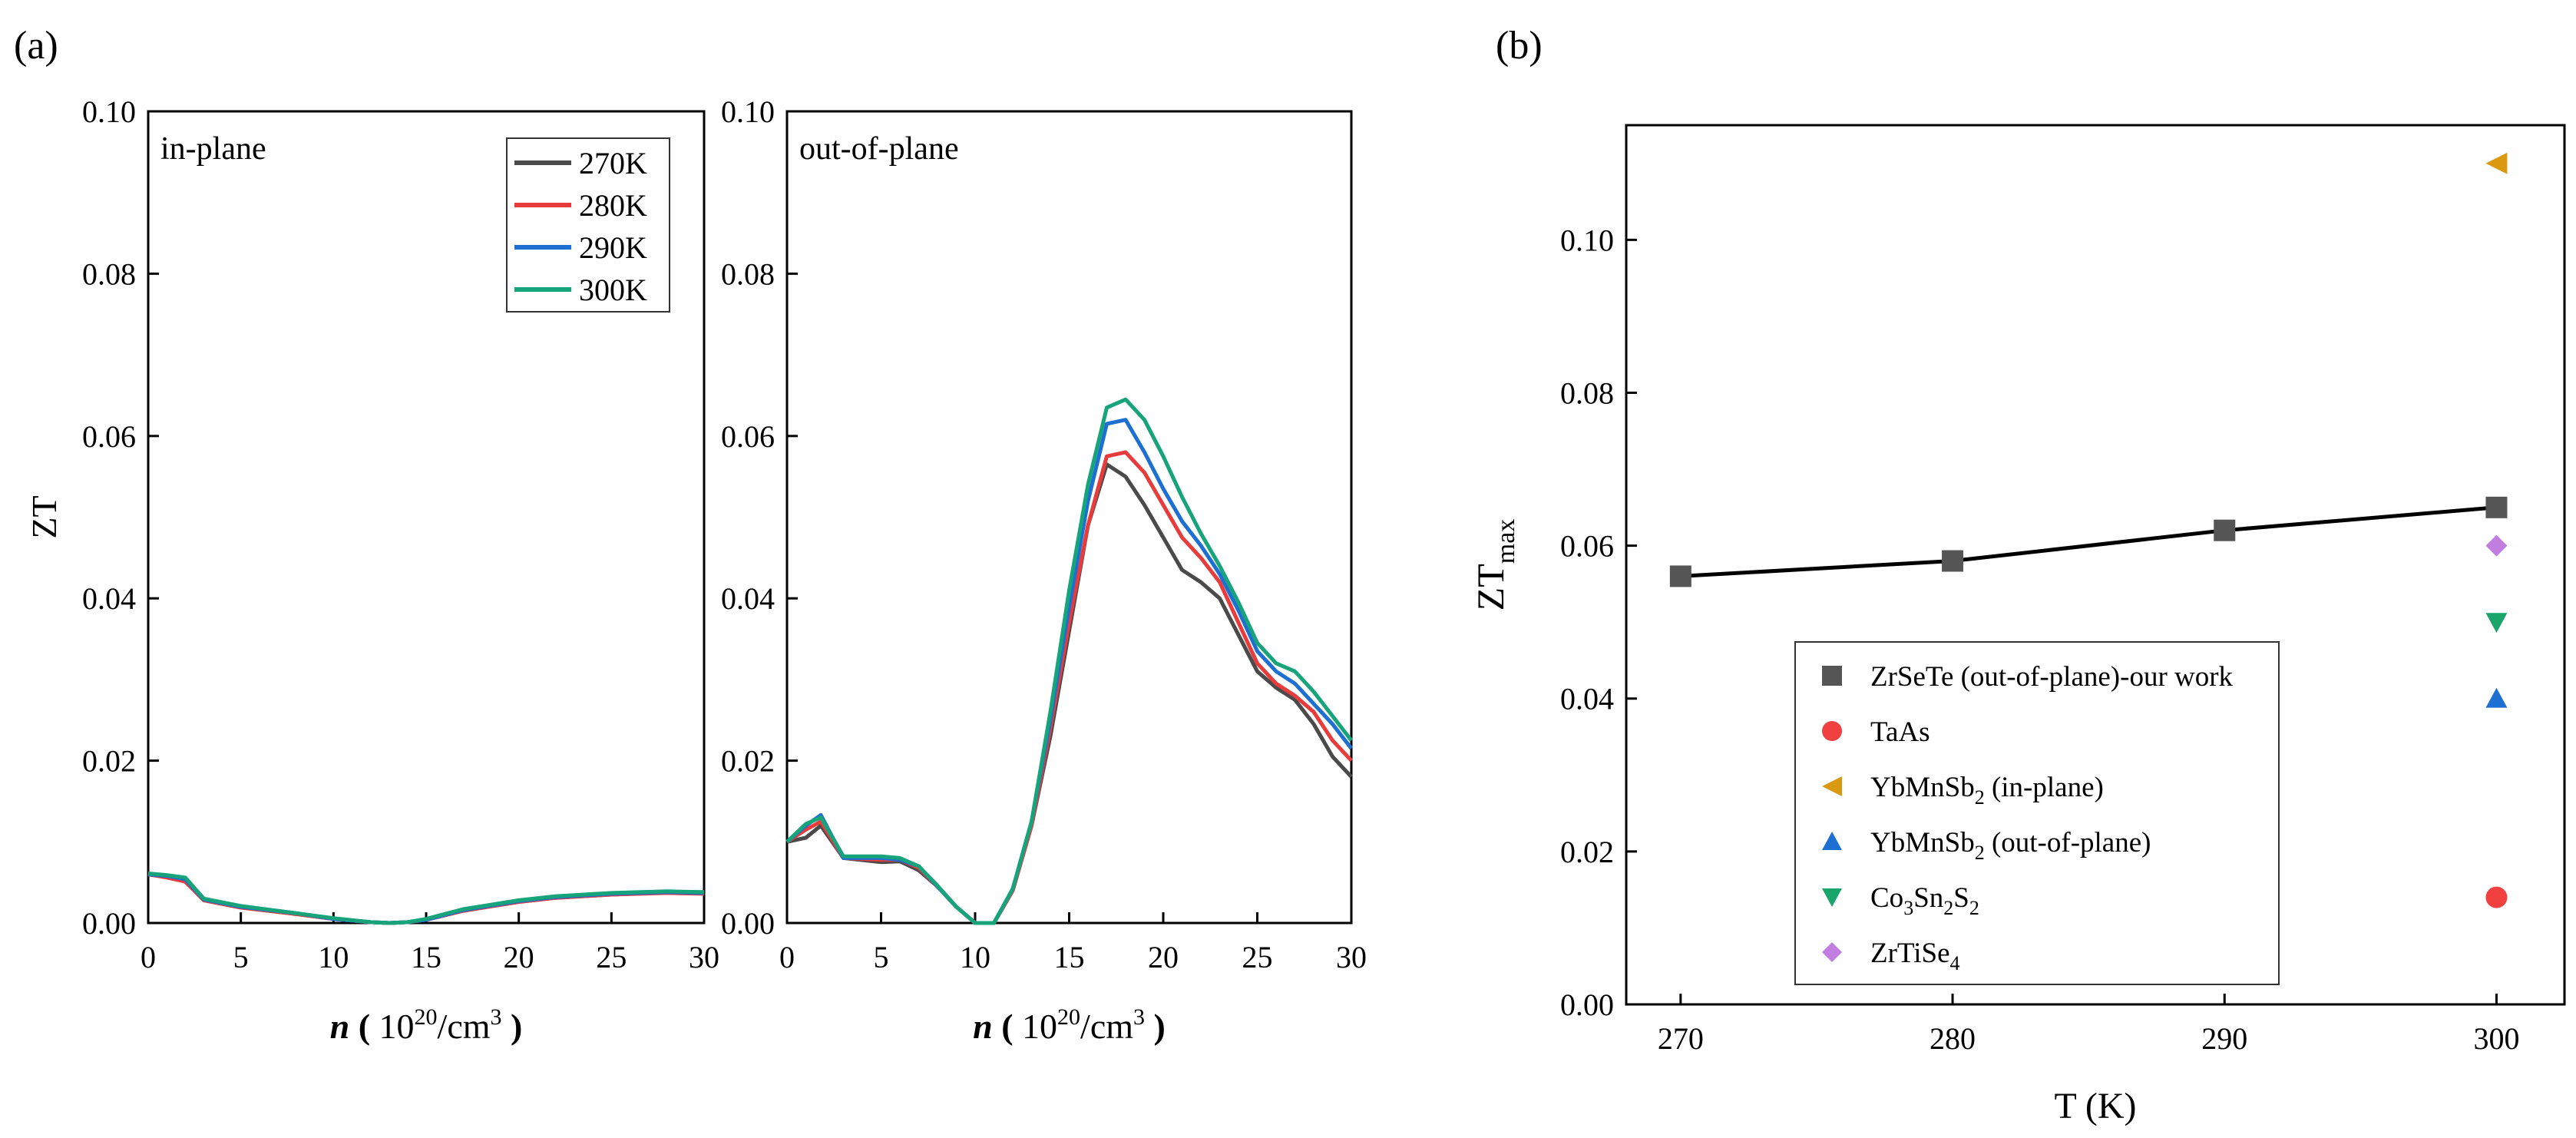 This screenshot has width=2576, height=1138. Describe the element at coordinates (44, 516) in the screenshot. I see `y-axis-label: ZT` at that location.